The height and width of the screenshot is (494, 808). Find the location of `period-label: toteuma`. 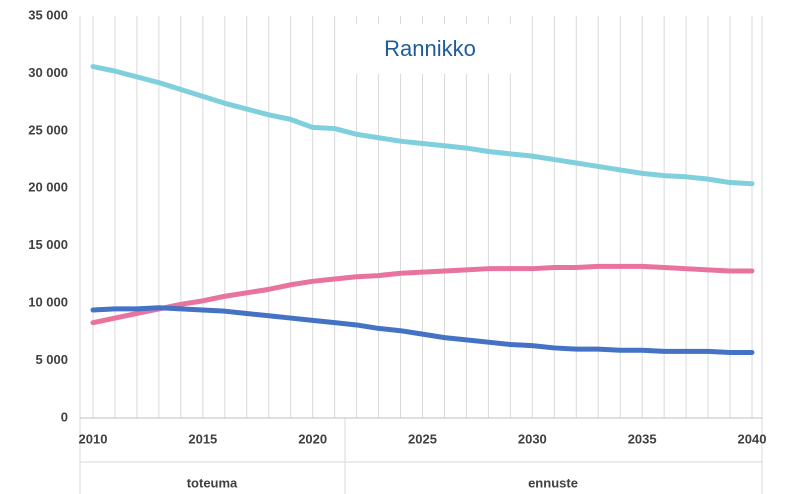

period-label: toteuma is located at coordinates (212, 482).